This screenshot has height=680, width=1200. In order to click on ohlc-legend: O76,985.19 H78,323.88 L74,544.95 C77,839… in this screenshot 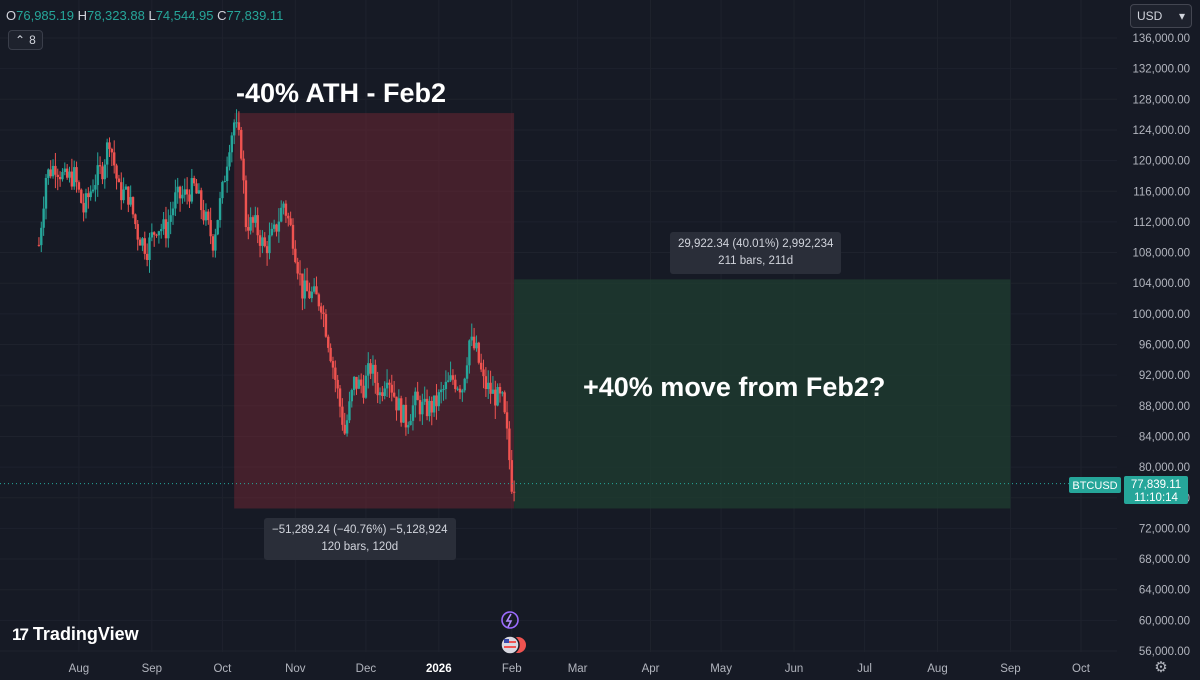, I will do `click(144, 15)`.